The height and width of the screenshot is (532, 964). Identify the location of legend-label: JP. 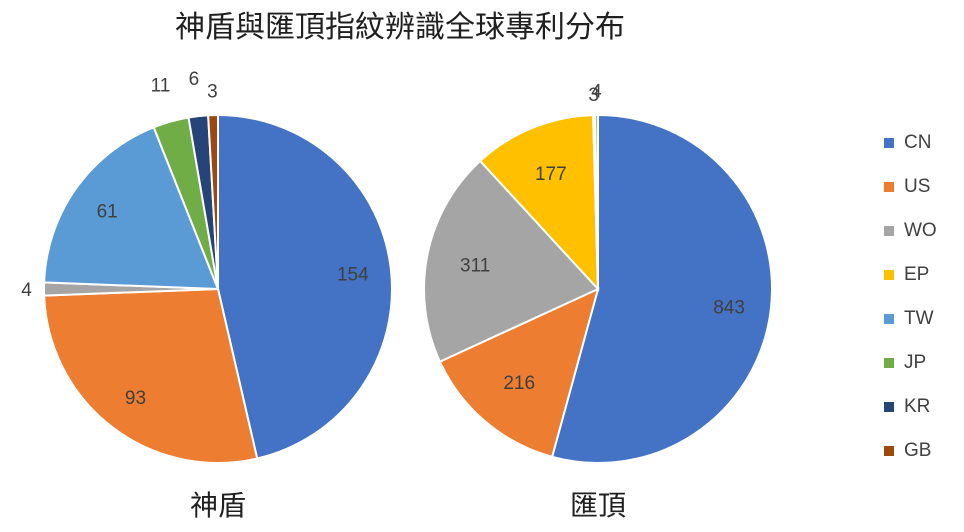
(915, 362).